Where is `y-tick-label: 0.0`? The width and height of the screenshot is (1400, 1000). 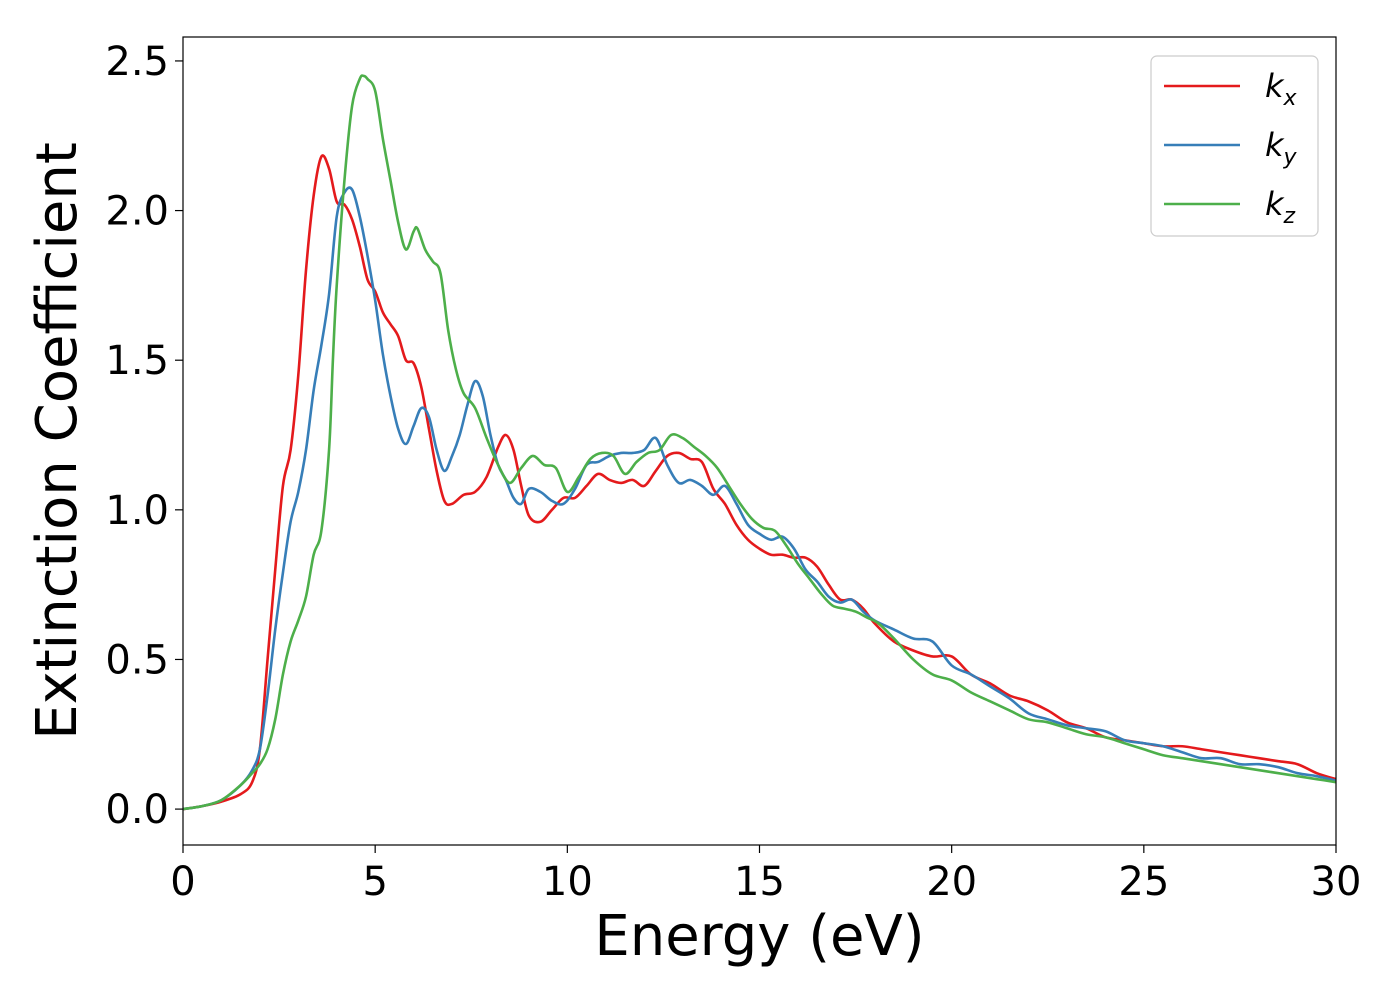 y-tick-label: 0.0 is located at coordinates (137, 810).